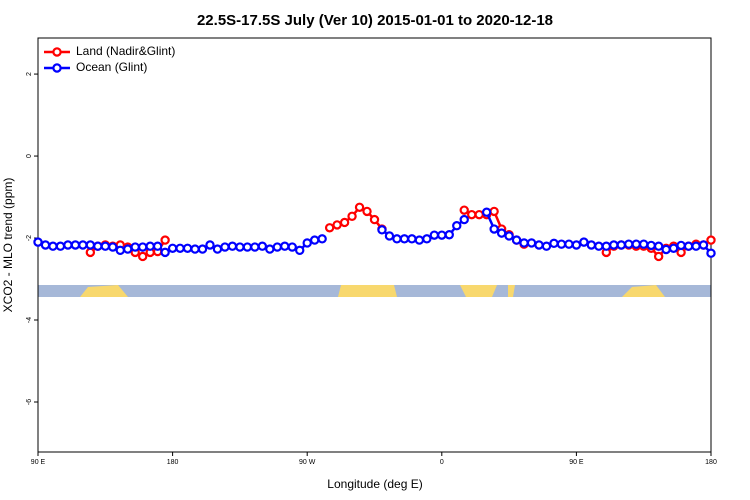 Image resolution: width=750 pixels, height=500 pixels. What do you see at coordinates (38, 462) in the screenshot?
I see `x-tick-label: 90 E` at bounding box center [38, 462].